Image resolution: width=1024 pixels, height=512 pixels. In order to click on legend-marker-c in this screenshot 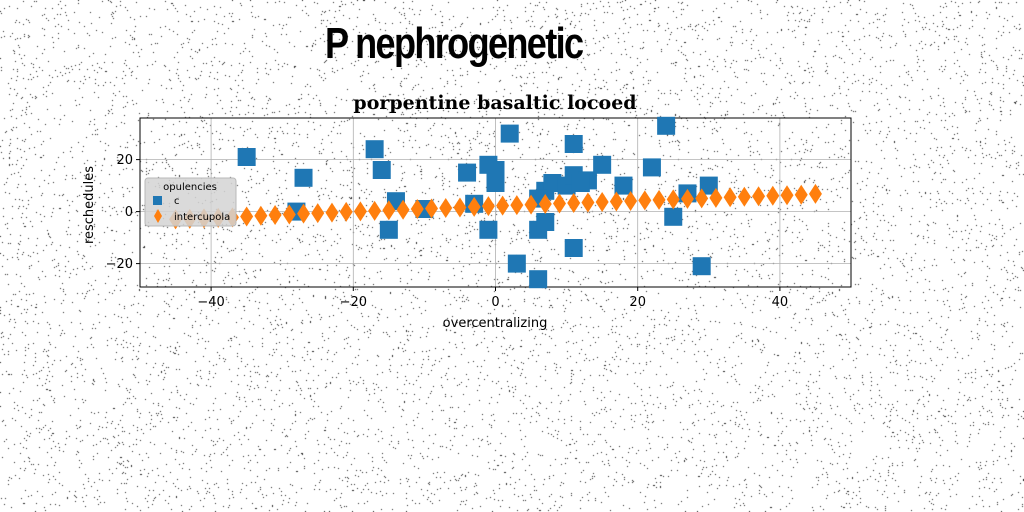, I will do `click(157, 200)`.